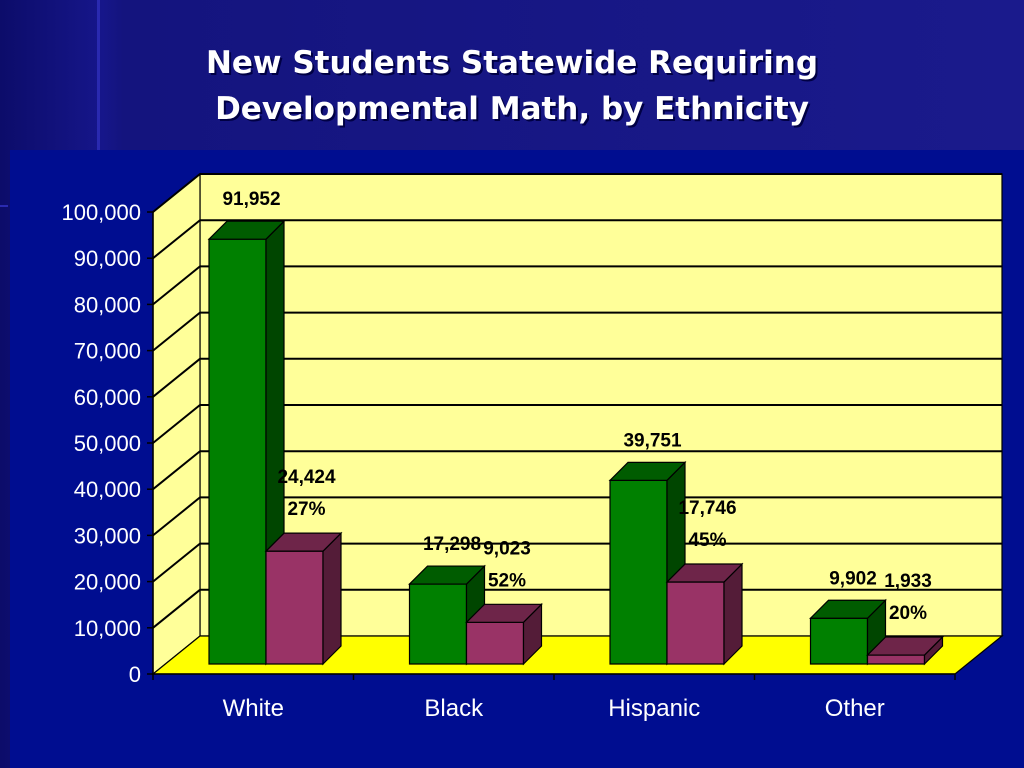  Describe the element at coordinates (107, 397) in the screenshot. I see `y-tick-label: 60,000` at that location.